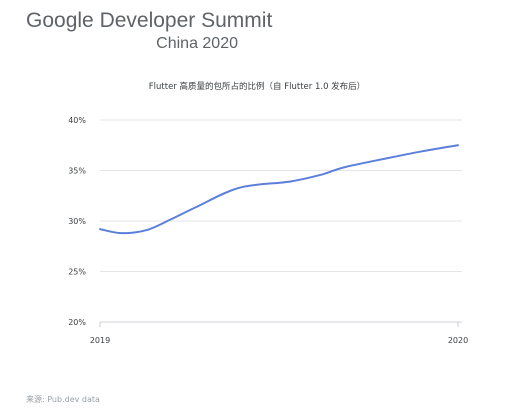 This screenshot has width=514, height=413. I want to click on x-tick-label: 2019, so click(100, 340).